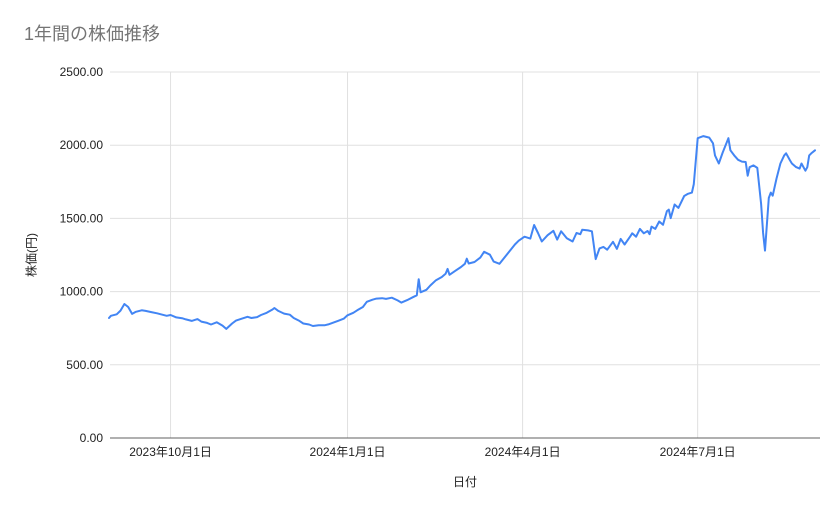 The image size is (839, 519). I want to click on y-tick-label: 1500.00, so click(82, 218).